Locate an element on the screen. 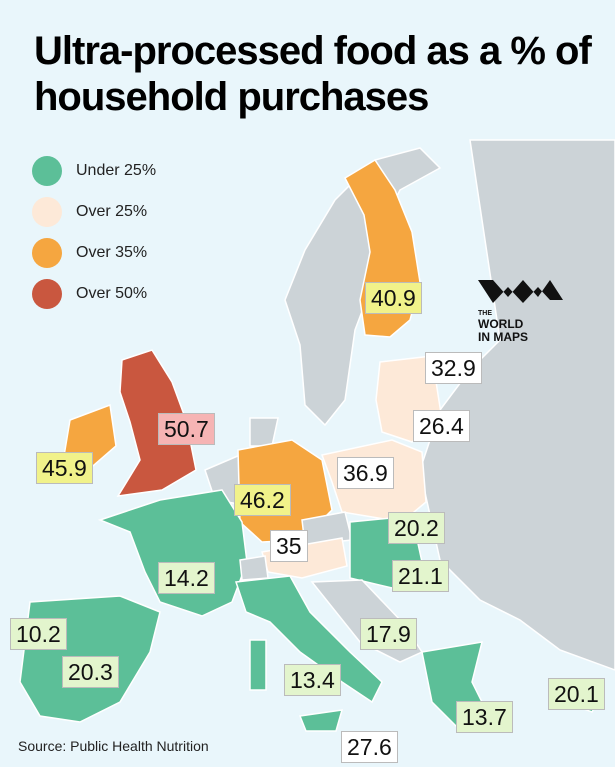 The image size is (615, 767). value-label: 45.9 is located at coordinates (64, 468).